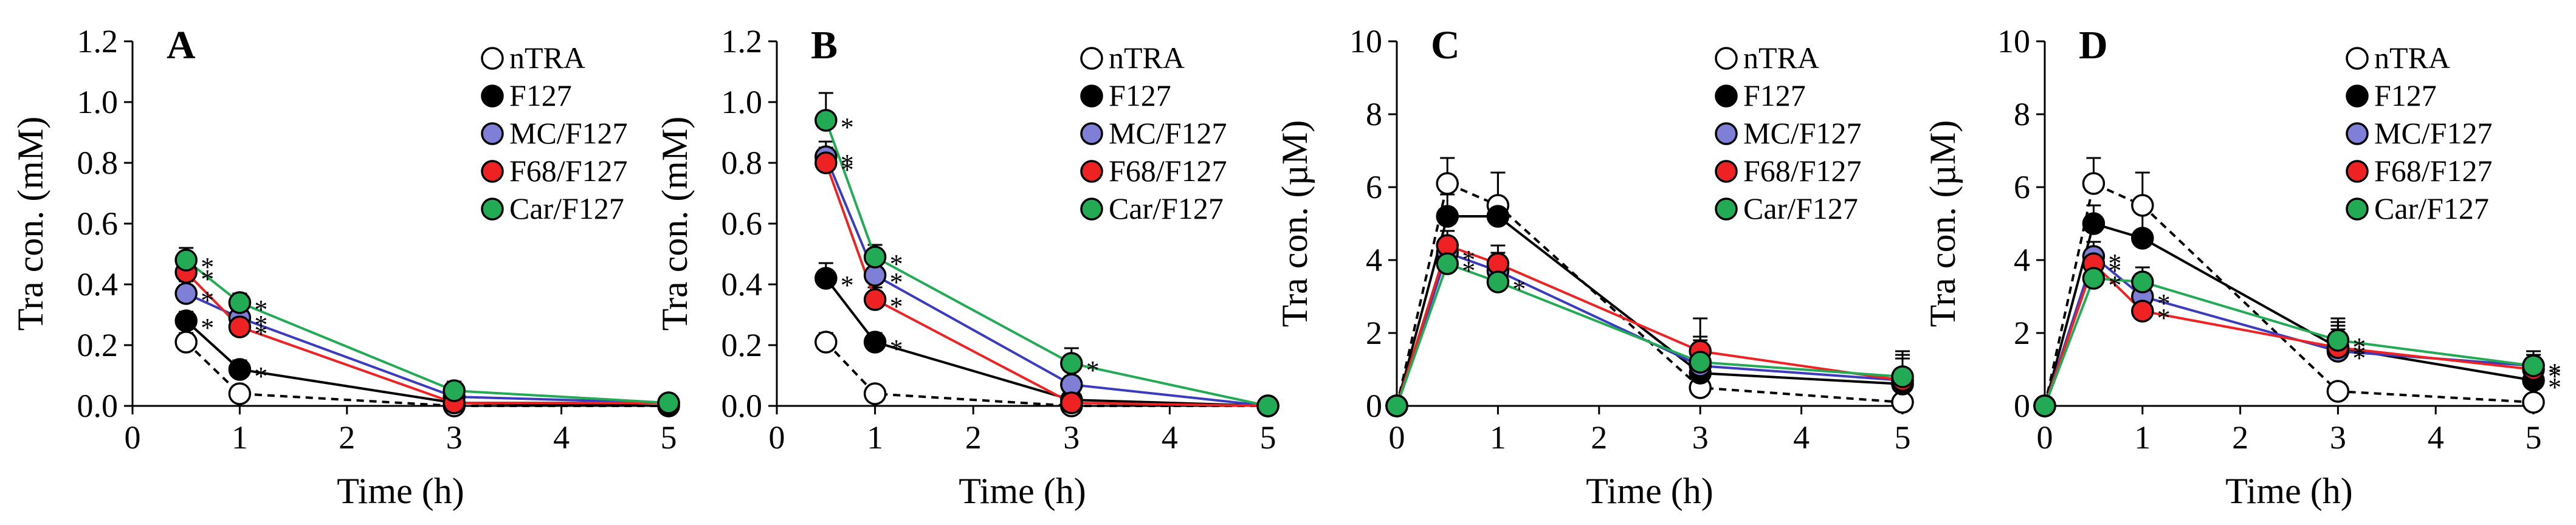 The height and width of the screenshot is (525, 2576). Describe the element at coordinates (1295, 224) in the screenshot. I see `y-axis-title: Tra con. (µM)` at that location.